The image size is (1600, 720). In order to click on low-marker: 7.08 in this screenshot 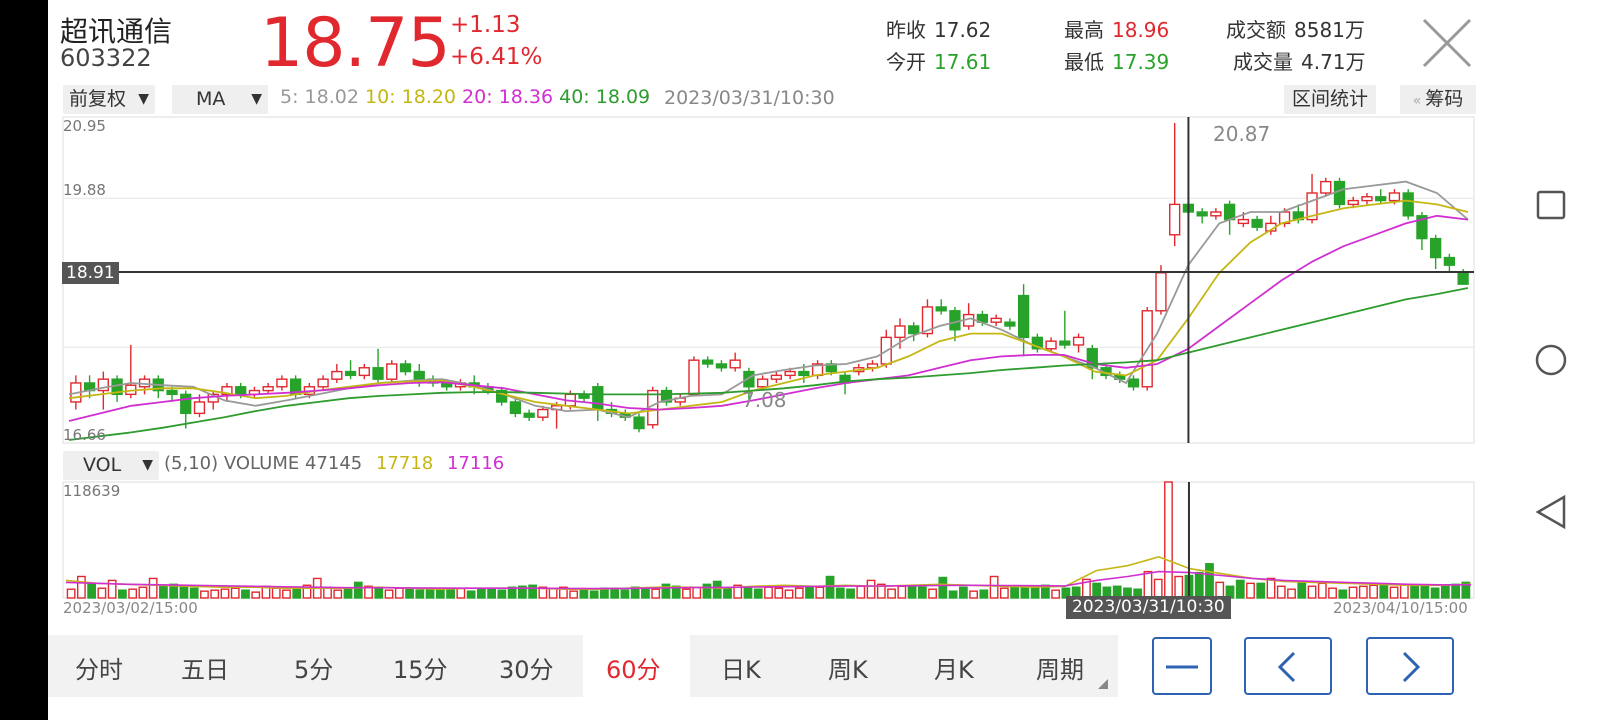, I will do `click(764, 400)`.